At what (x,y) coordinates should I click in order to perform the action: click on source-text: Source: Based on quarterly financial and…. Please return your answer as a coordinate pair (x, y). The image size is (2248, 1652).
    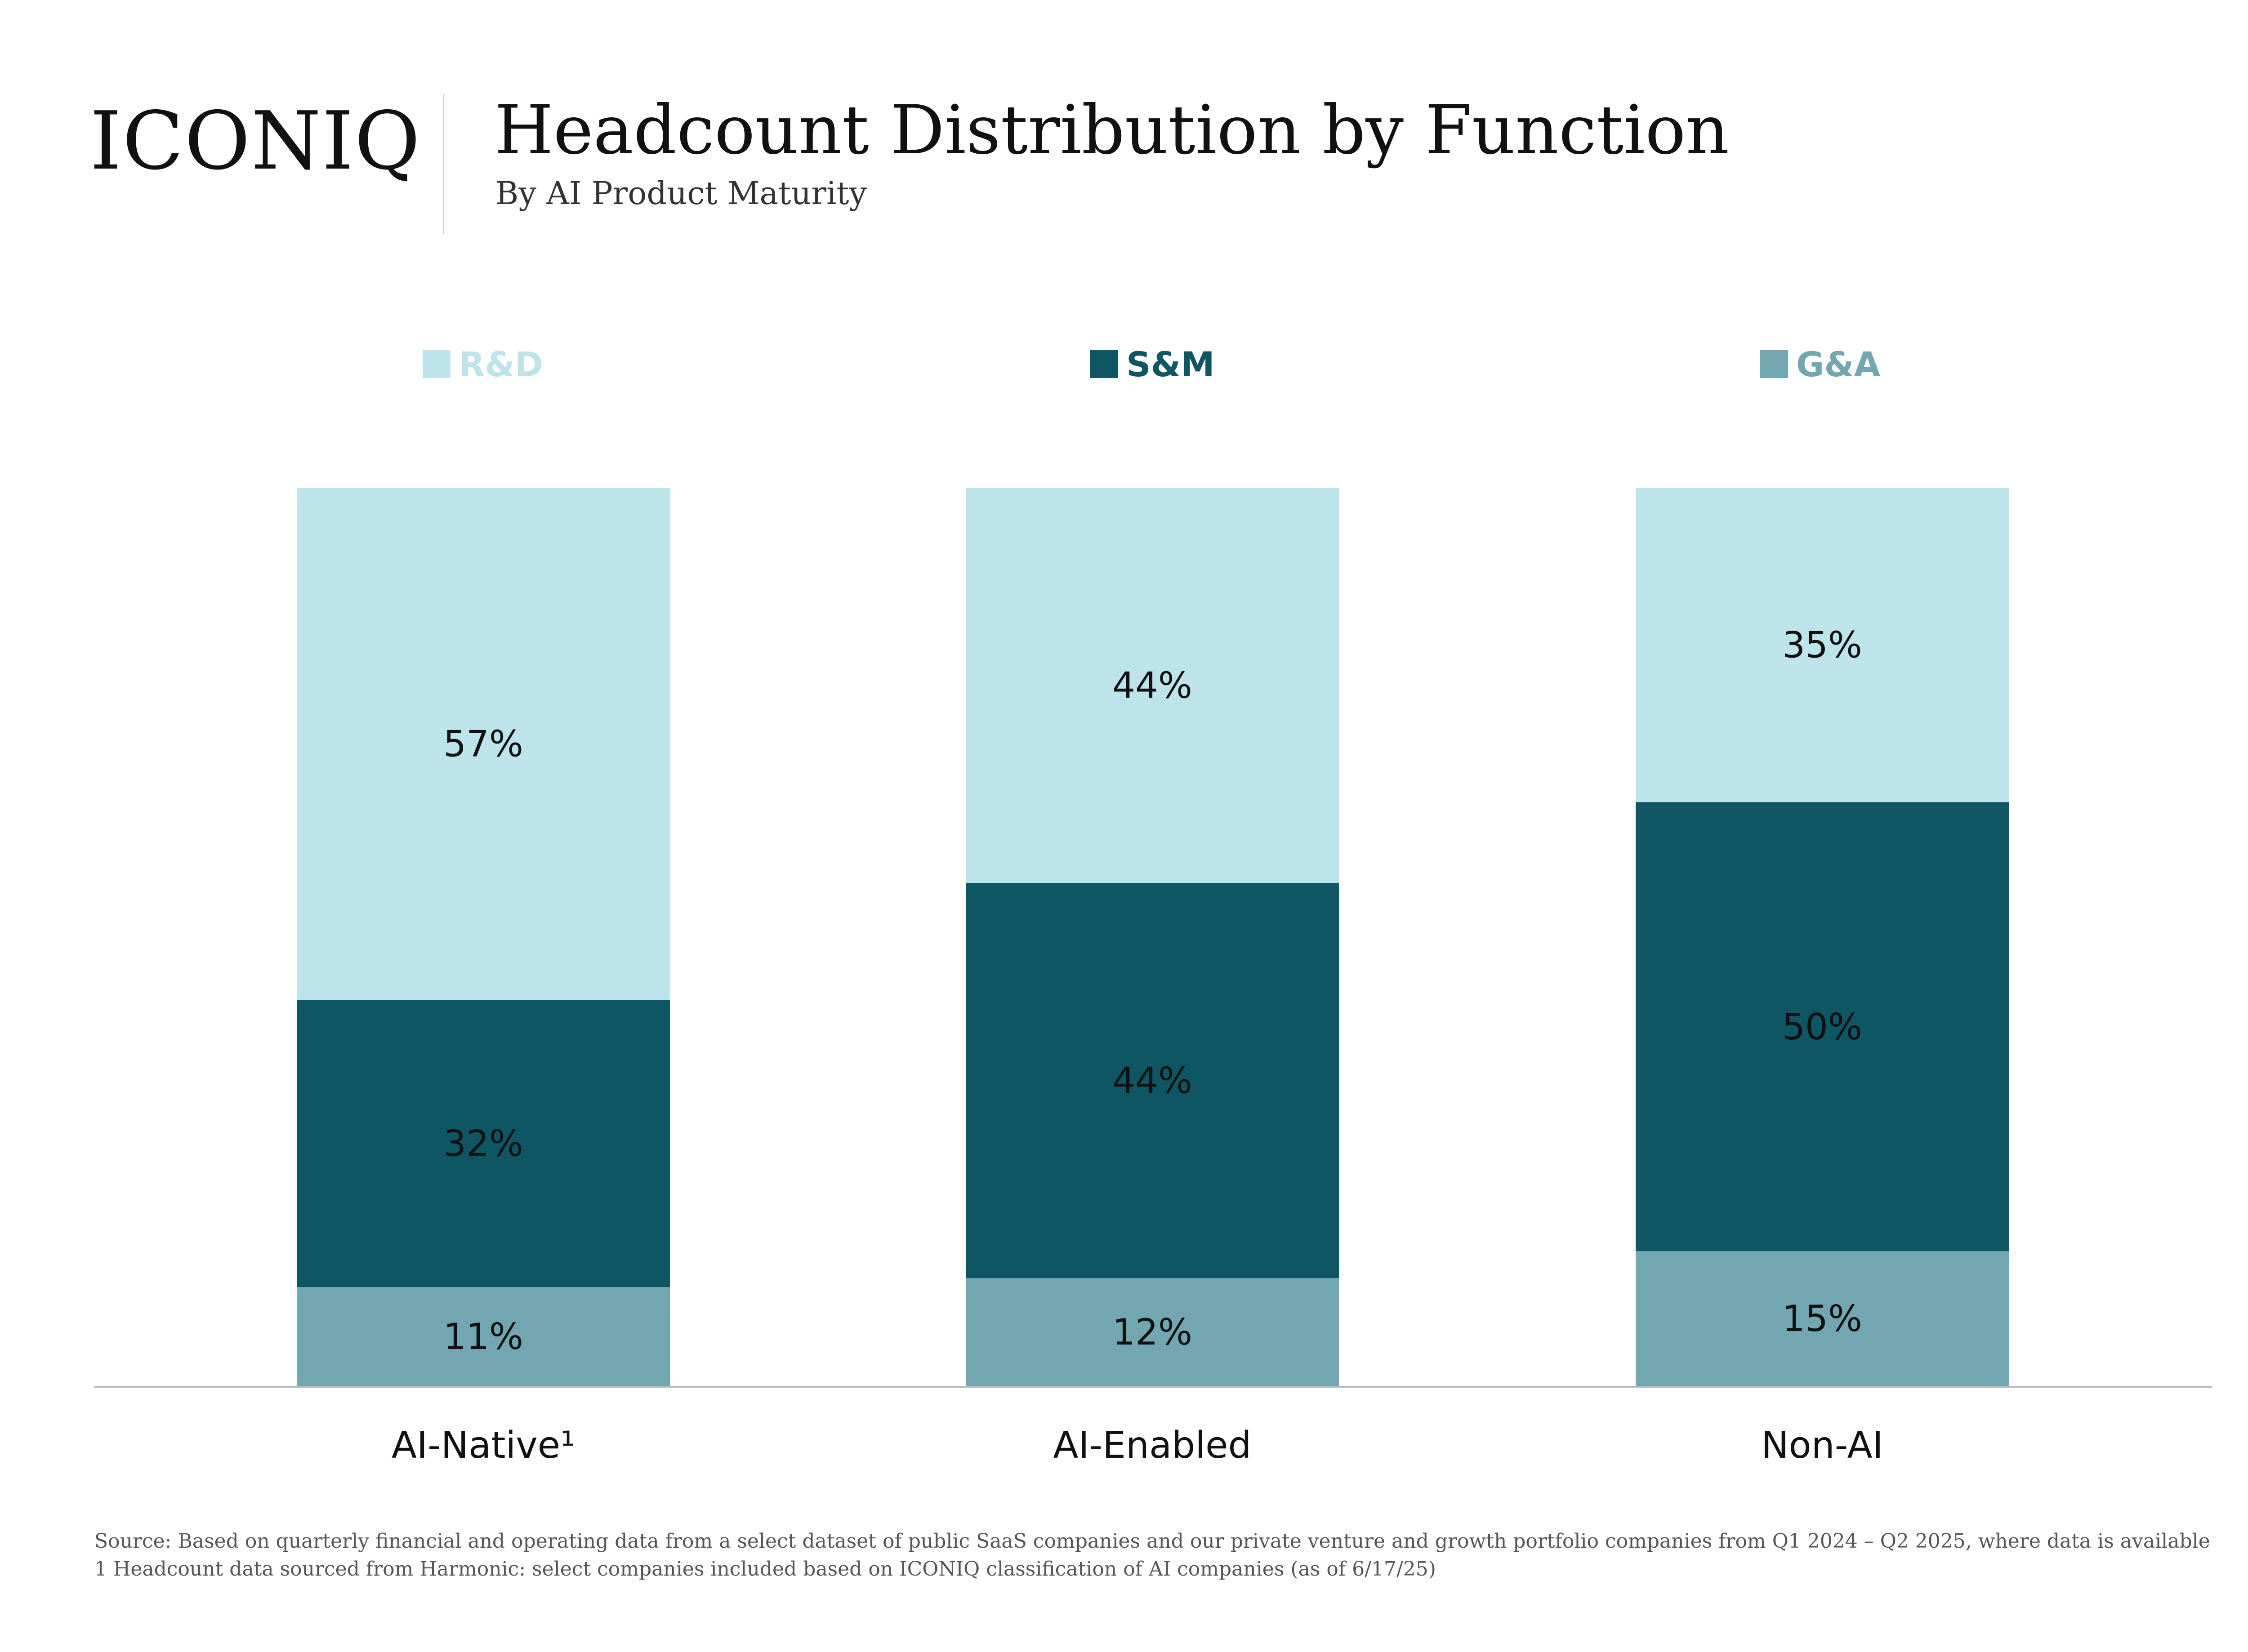
    Looking at the image, I should click on (1152, 1541).